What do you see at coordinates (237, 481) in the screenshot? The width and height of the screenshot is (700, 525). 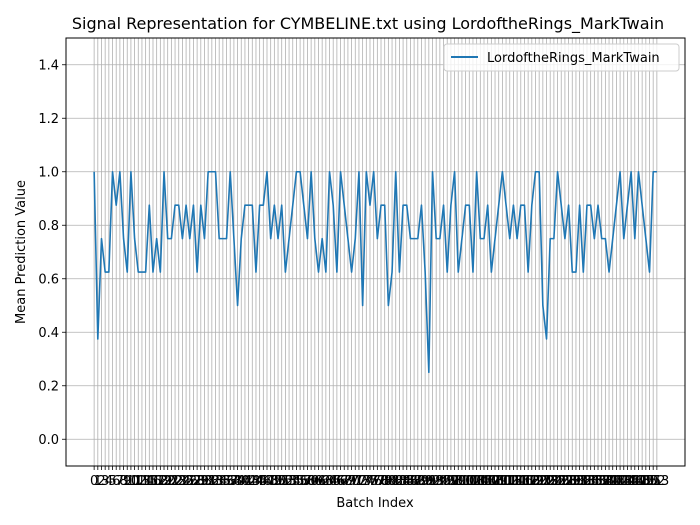 I see `x-tick-label: 39` at bounding box center [237, 481].